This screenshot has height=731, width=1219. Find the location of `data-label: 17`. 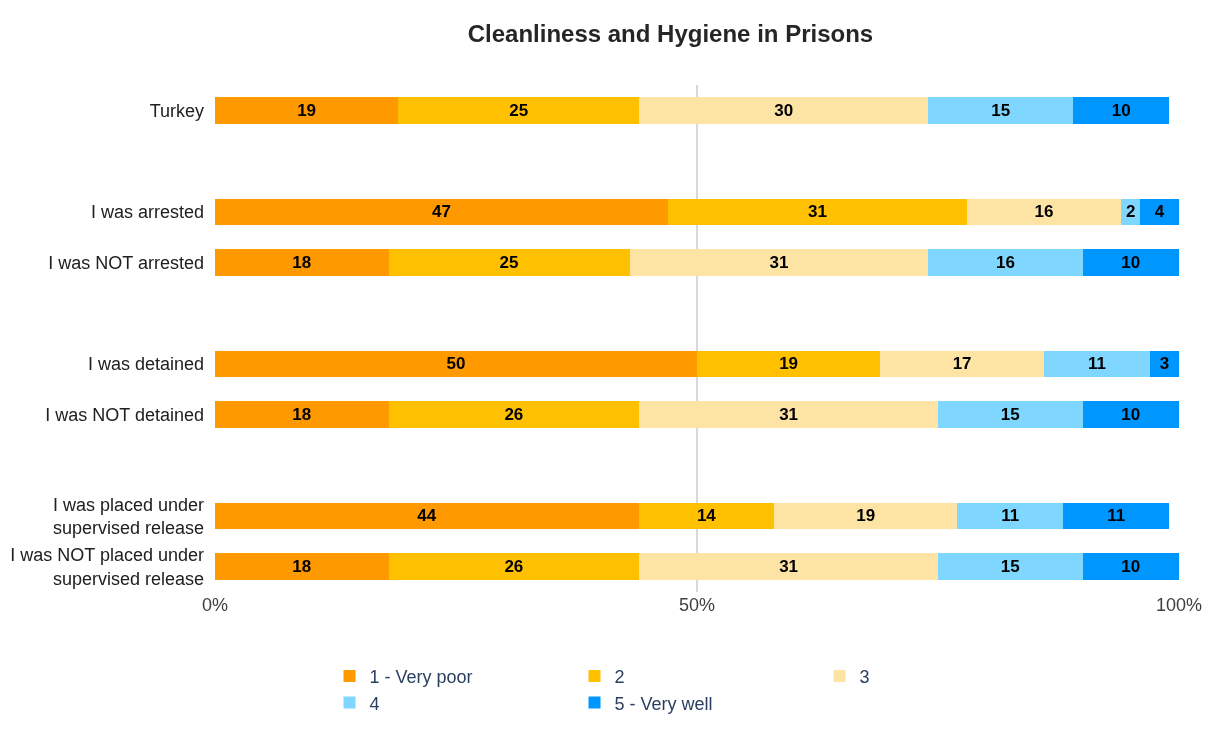

data-label: 17 is located at coordinates (962, 364).